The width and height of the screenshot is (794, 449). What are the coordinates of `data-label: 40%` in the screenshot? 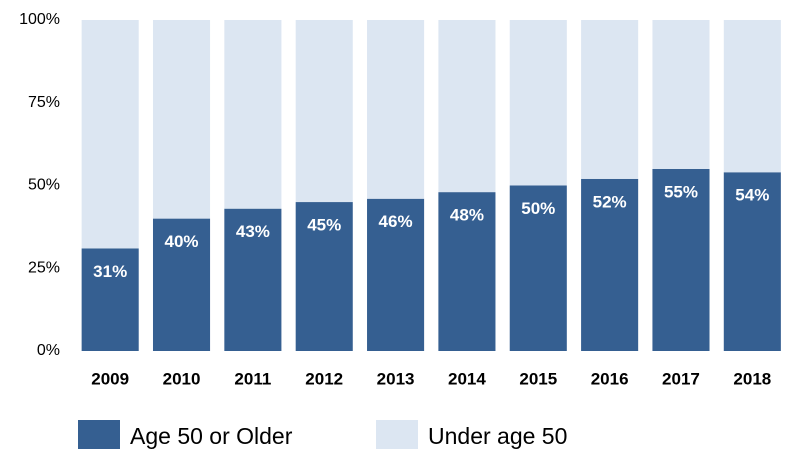 It's located at (182, 241).